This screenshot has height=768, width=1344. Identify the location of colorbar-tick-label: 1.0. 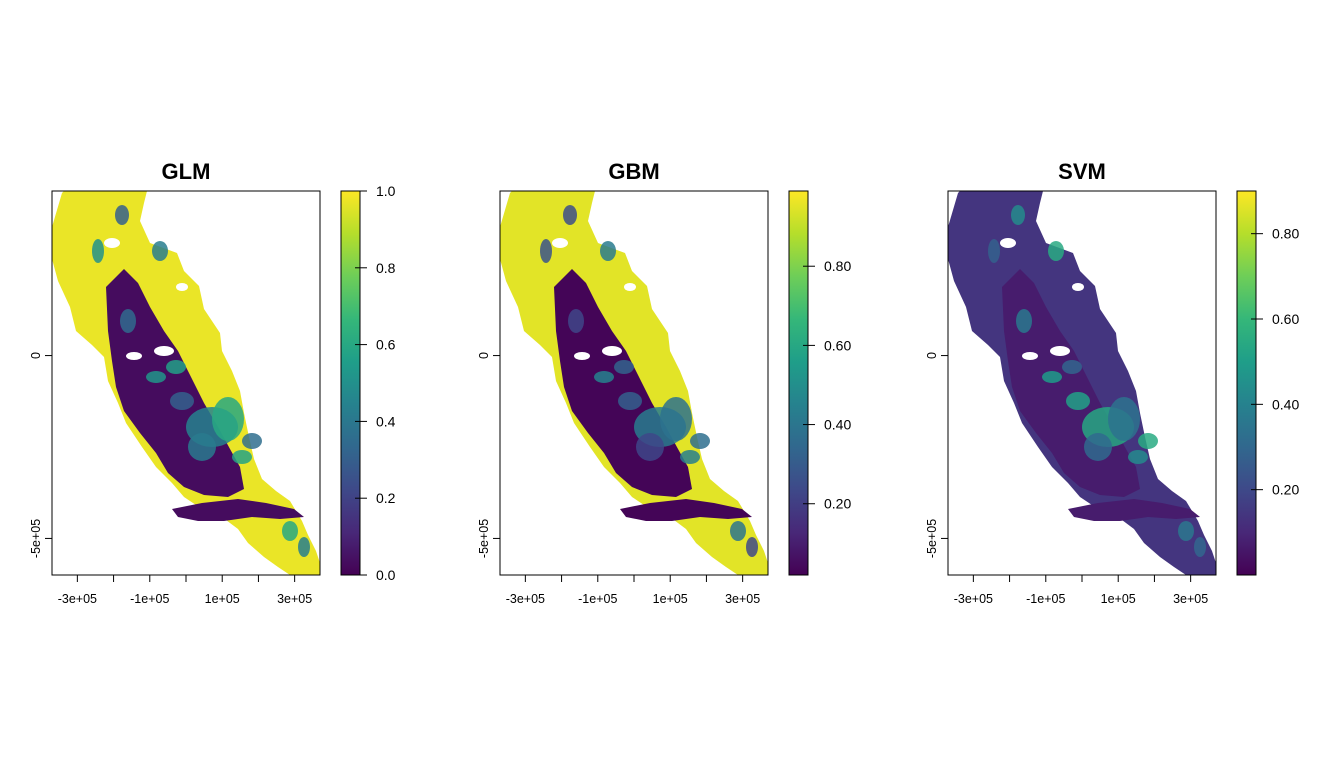
(386, 191).